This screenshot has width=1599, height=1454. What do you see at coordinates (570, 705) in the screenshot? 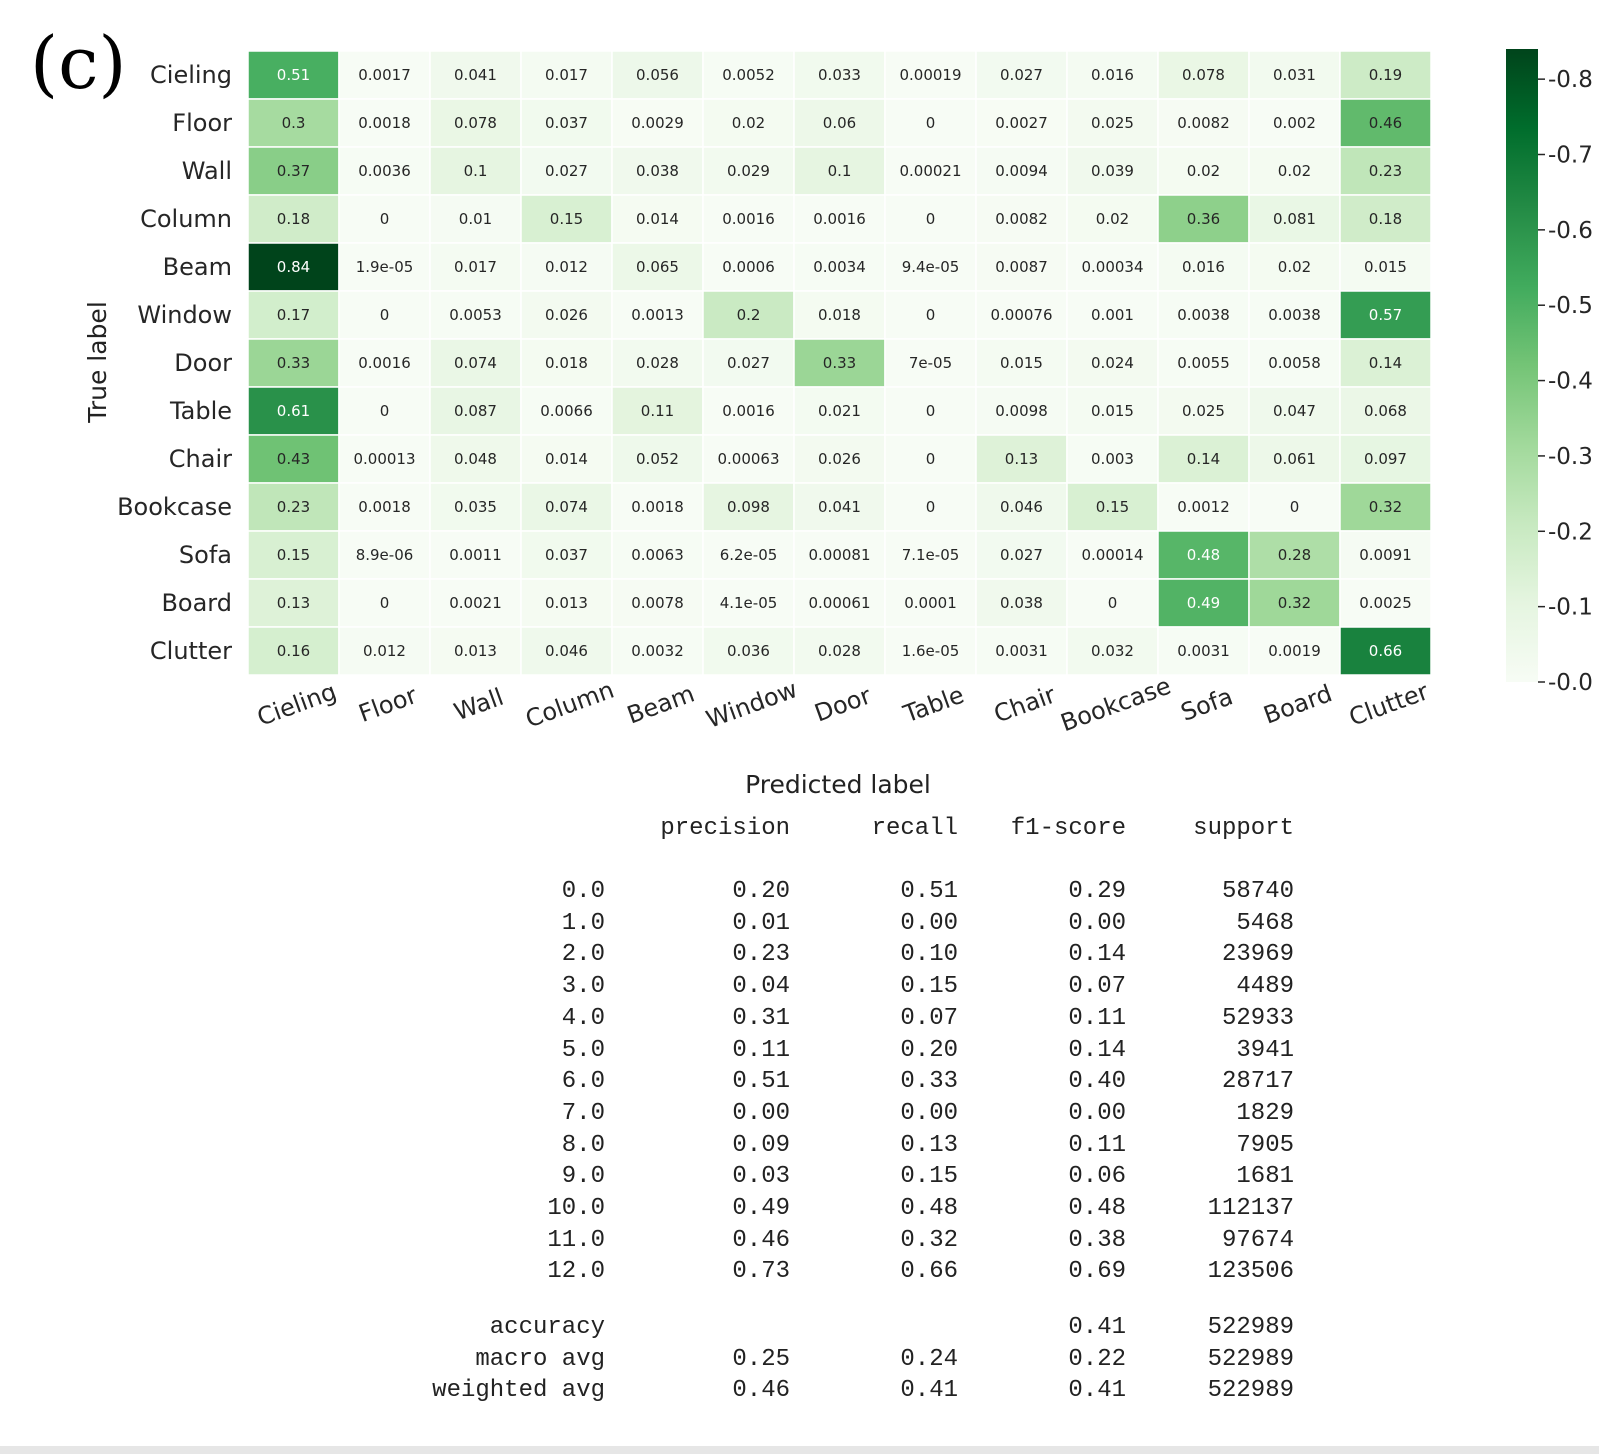
I see `col-tick-label: Column` at bounding box center [570, 705].